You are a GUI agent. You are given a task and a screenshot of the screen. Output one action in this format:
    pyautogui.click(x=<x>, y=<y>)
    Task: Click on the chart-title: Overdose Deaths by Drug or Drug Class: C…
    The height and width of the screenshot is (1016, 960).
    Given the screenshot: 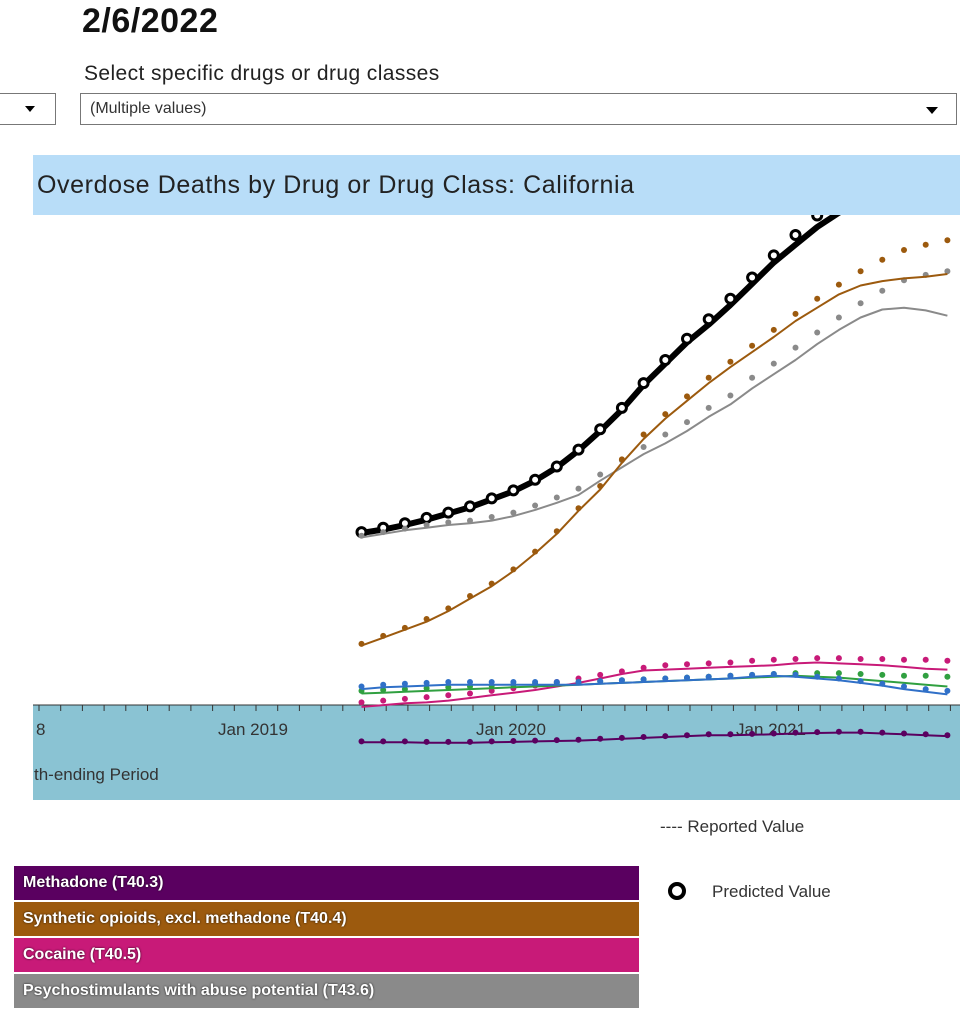 What is the action you would take?
    pyautogui.click(x=336, y=185)
    